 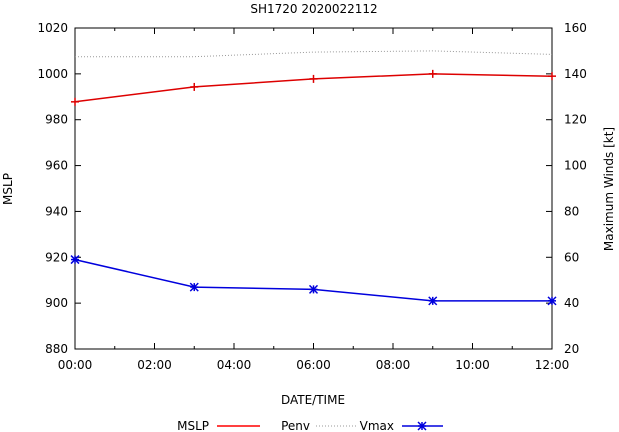 What do you see at coordinates (422, 426) in the screenshot?
I see `legend-marker-vmax` at bounding box center [422, 426].